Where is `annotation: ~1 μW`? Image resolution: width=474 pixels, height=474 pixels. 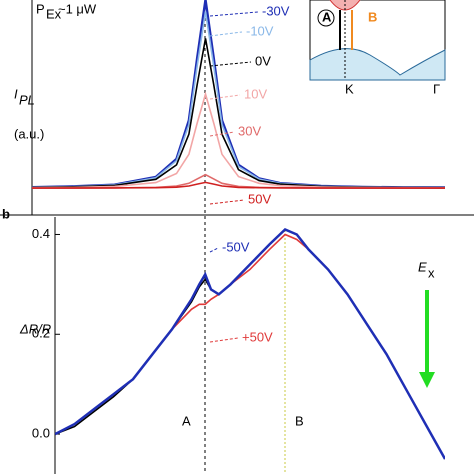 annotation: ~1 μW is located at coordinates (77, 8).